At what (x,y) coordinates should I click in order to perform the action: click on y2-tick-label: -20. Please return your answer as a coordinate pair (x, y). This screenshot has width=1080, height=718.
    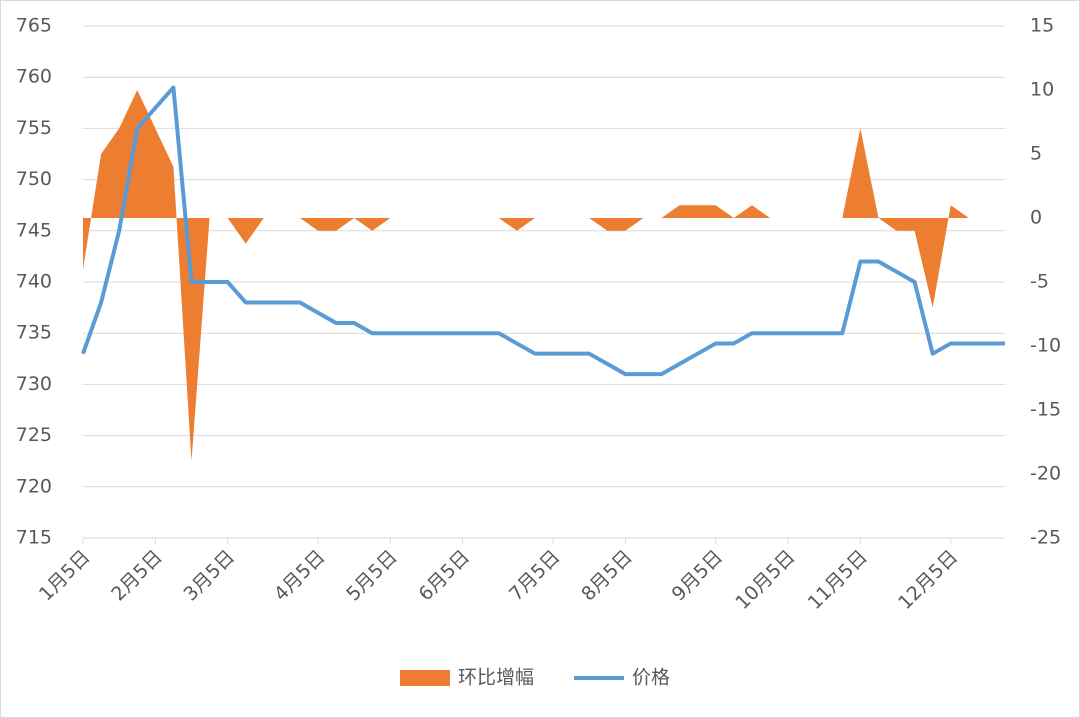
    Looking at the image, I should click on (1045, 474).